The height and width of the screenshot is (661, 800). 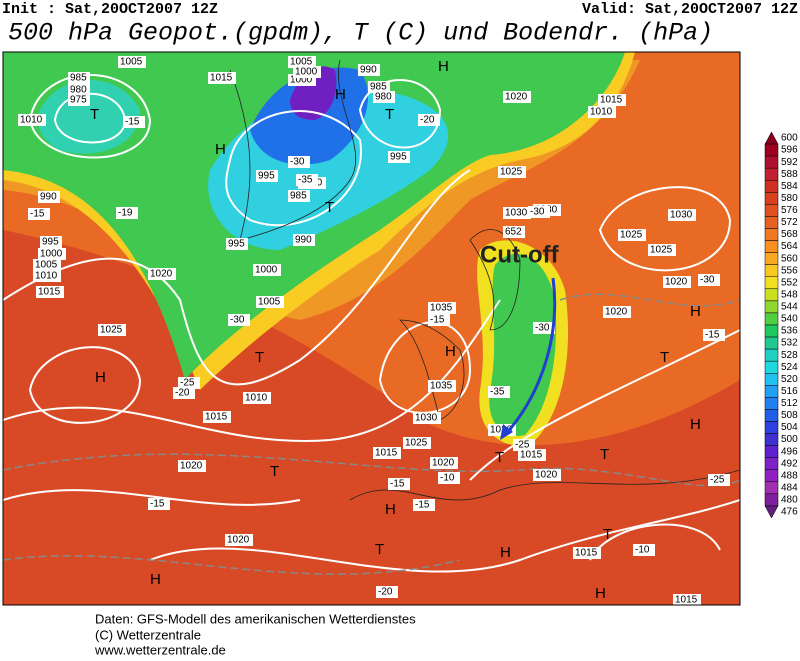 I want to click on contour-label: -20, so click(x=182, y=393).